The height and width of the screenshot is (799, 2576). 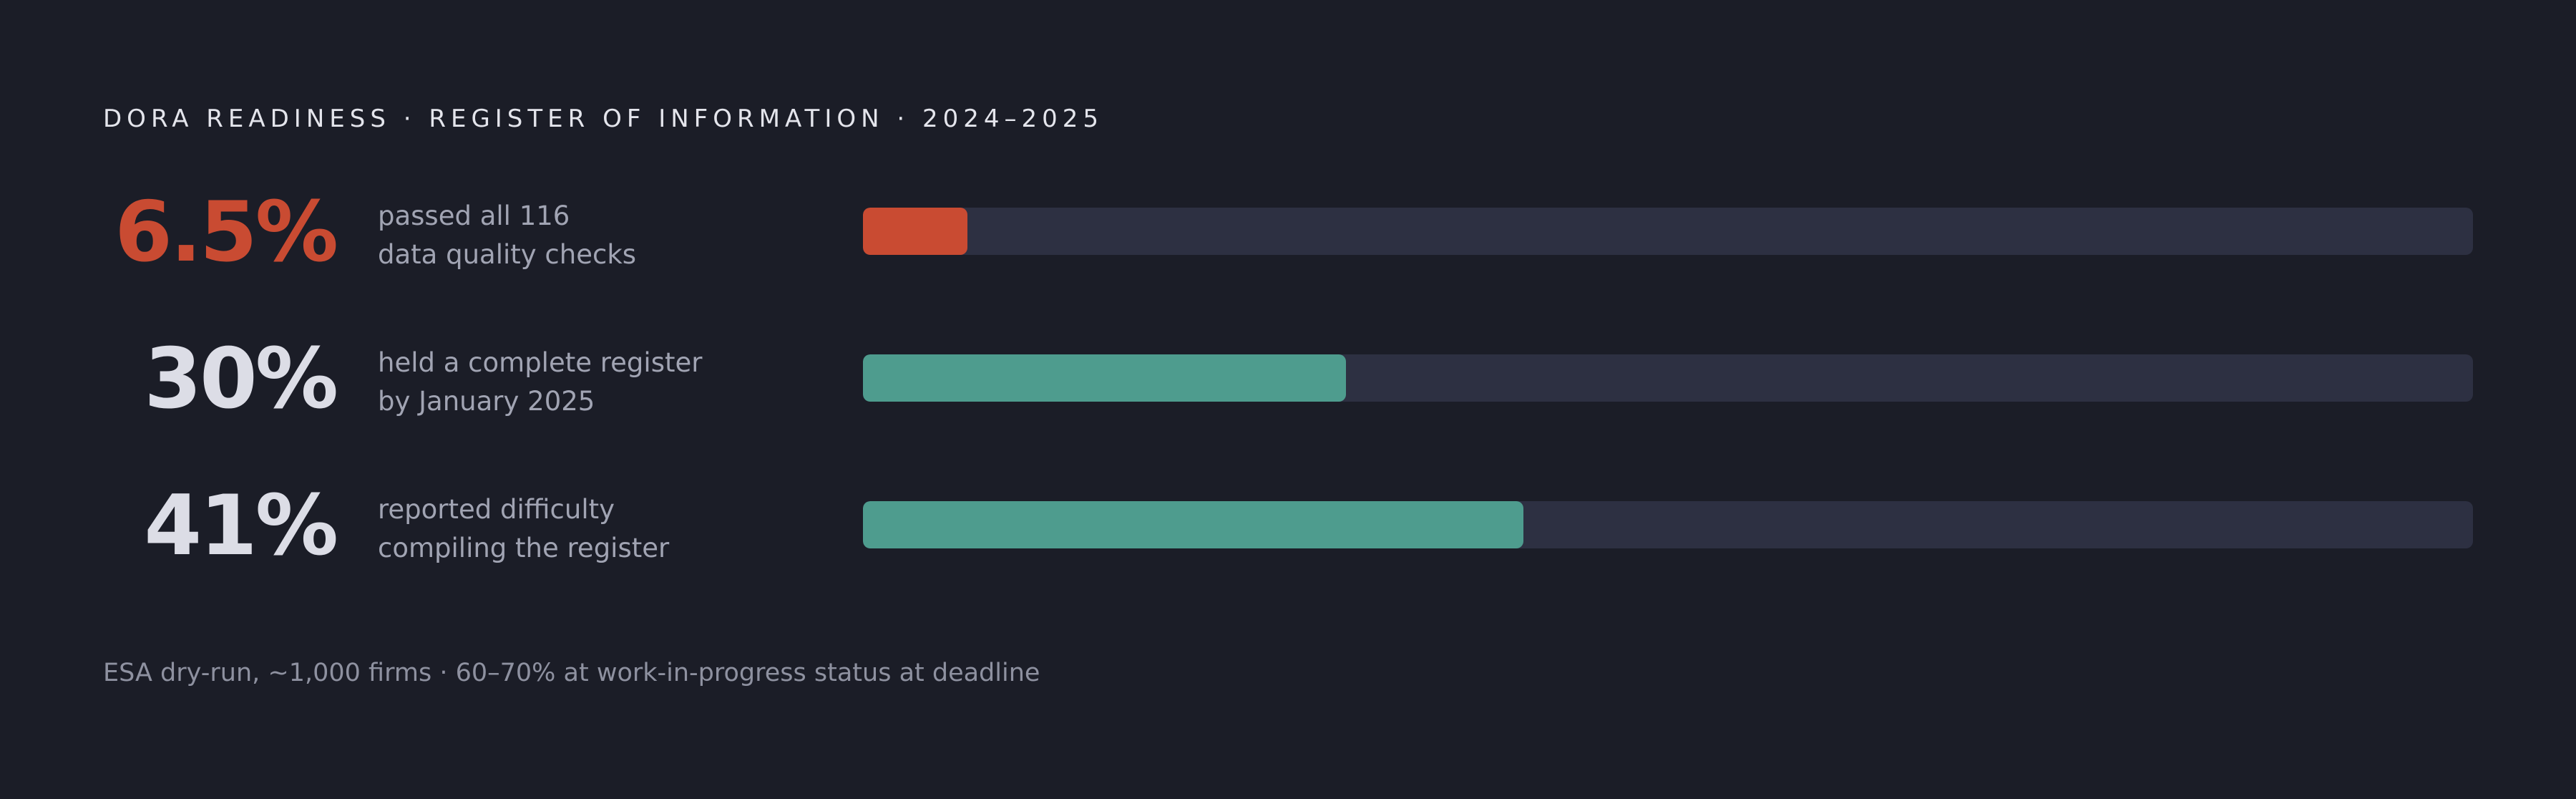 I want to click on stat-description: held a complete register by January 2025, so click(x=540, y=382).